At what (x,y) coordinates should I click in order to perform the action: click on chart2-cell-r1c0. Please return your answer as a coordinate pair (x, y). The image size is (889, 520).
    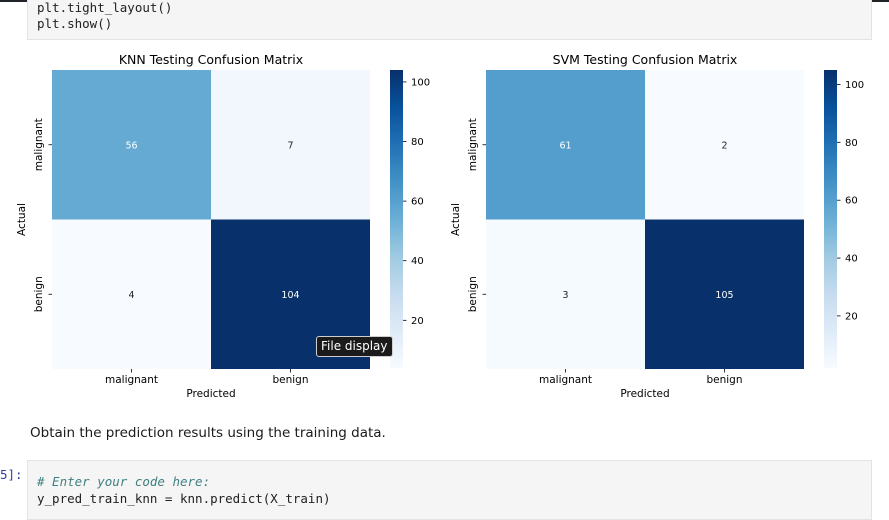
    Looking at the image, I should click on (565, 294).